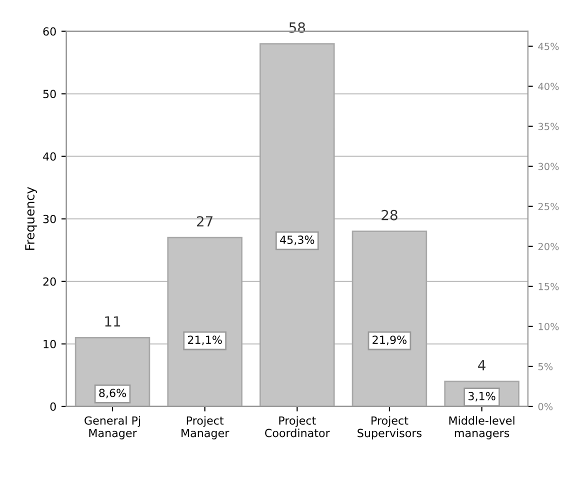 The width and height of the screenshot is (577, 481). I want to click on y-axis-title: Frequency, so click(31, 218).